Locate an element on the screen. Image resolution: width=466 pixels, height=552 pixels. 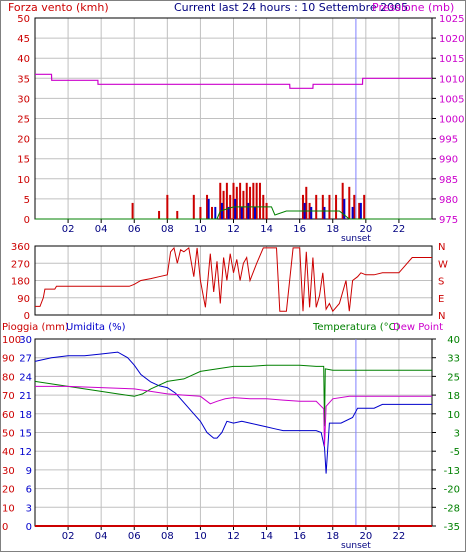
thermo-xtick-label: 02 is located at coordinates (68, 536).